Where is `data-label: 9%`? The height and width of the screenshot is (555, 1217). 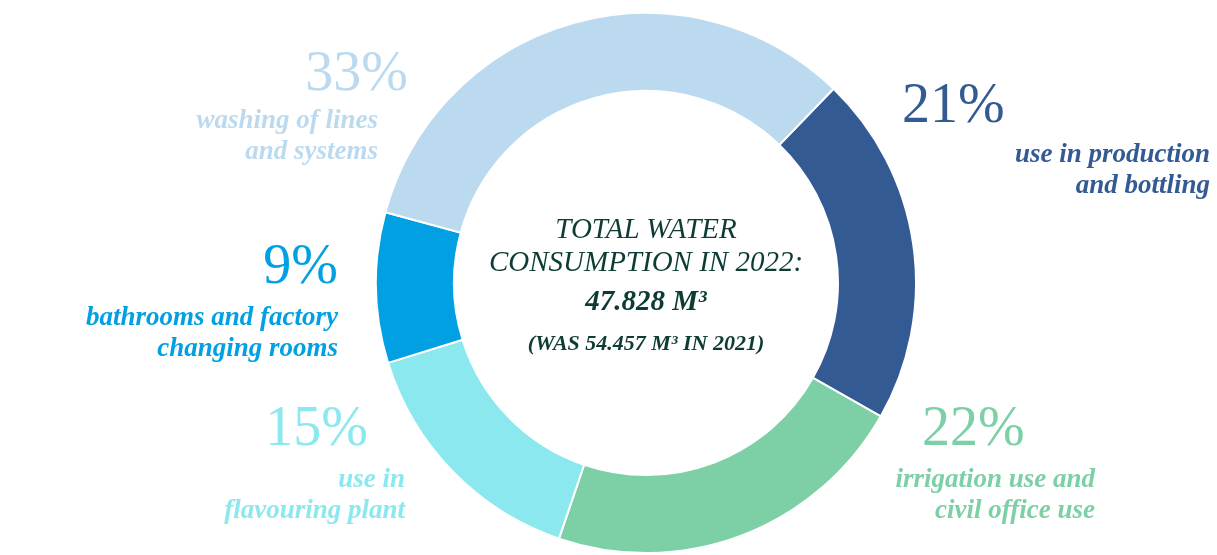 data-label: 9% is located at coordinates (300, 264).